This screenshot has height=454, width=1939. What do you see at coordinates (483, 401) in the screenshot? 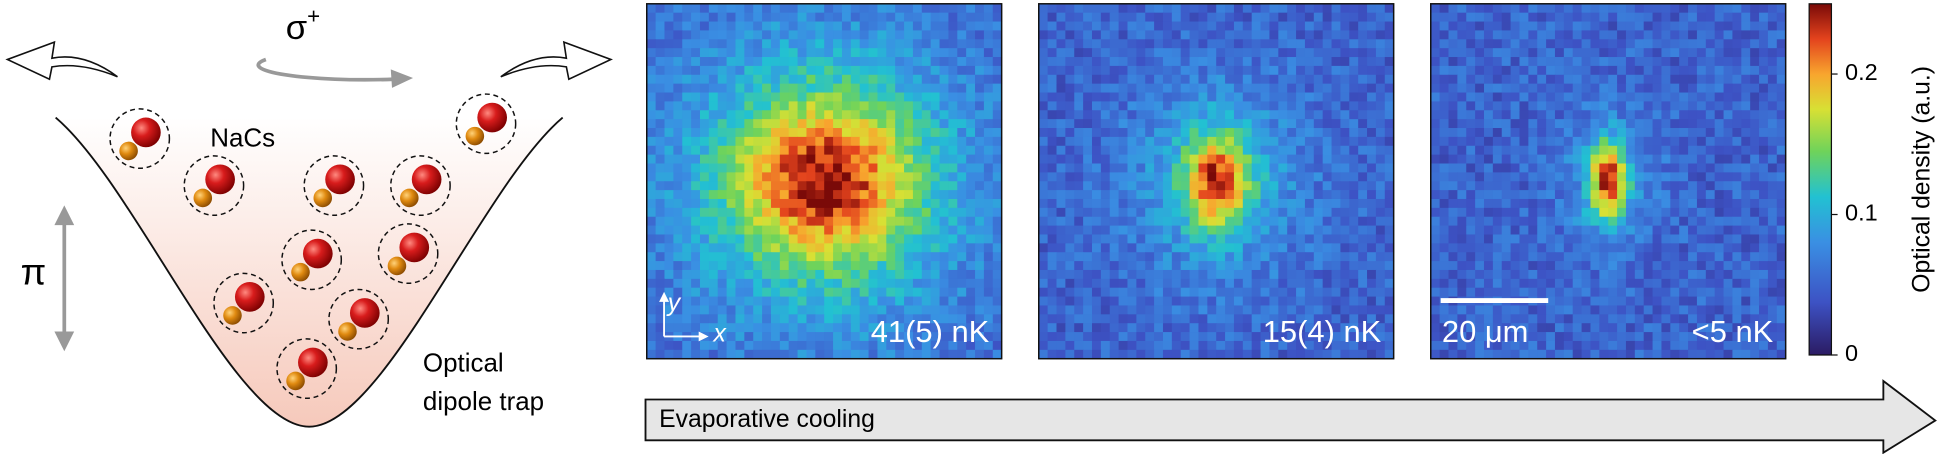
I see `trap-label: dipole trap` at bounding box center [483, 401].